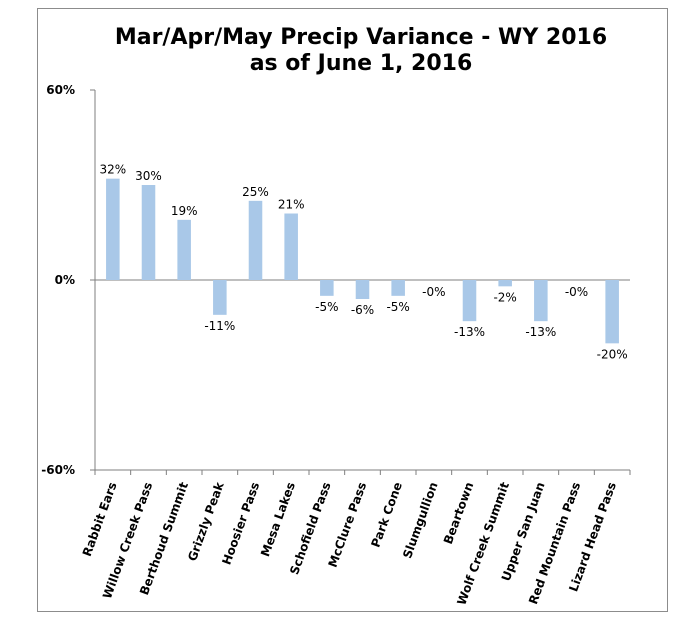 The width and height of the screenshot is (673, 618). I want to click on chart-title-line-1: Mar/Apr/May Precip Variance - WY 2016, so click(361, 37).